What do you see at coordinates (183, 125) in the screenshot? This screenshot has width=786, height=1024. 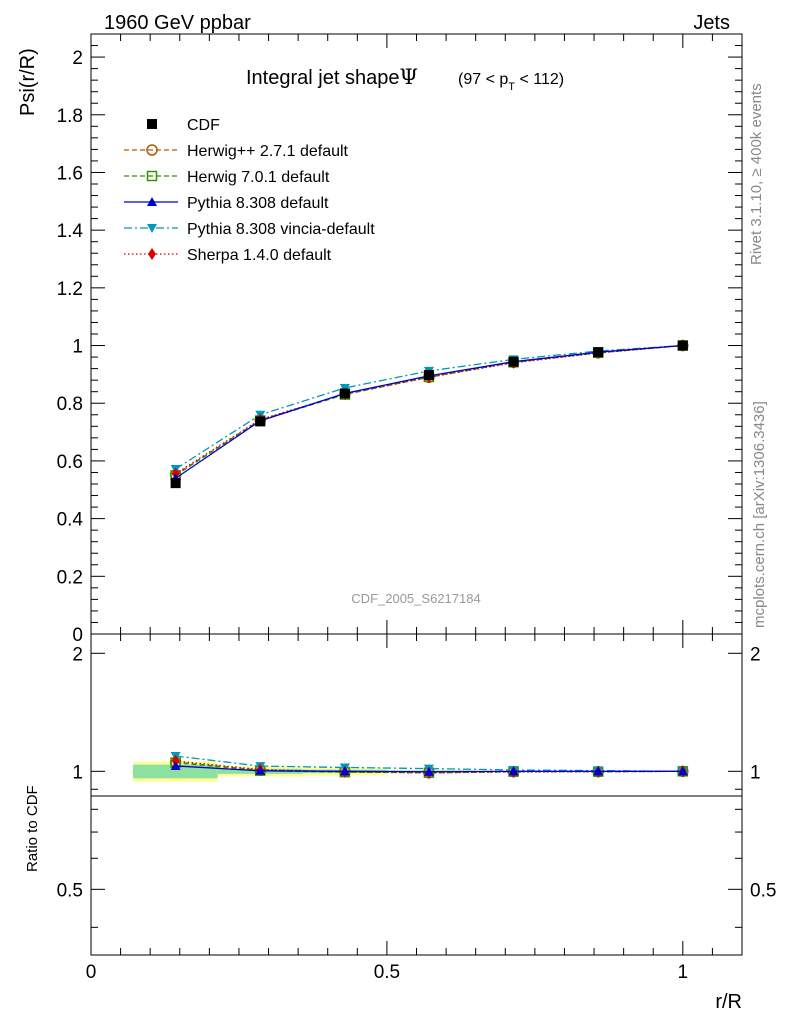 I see `legend-entry: CDF` at bounding box center [183, 125].